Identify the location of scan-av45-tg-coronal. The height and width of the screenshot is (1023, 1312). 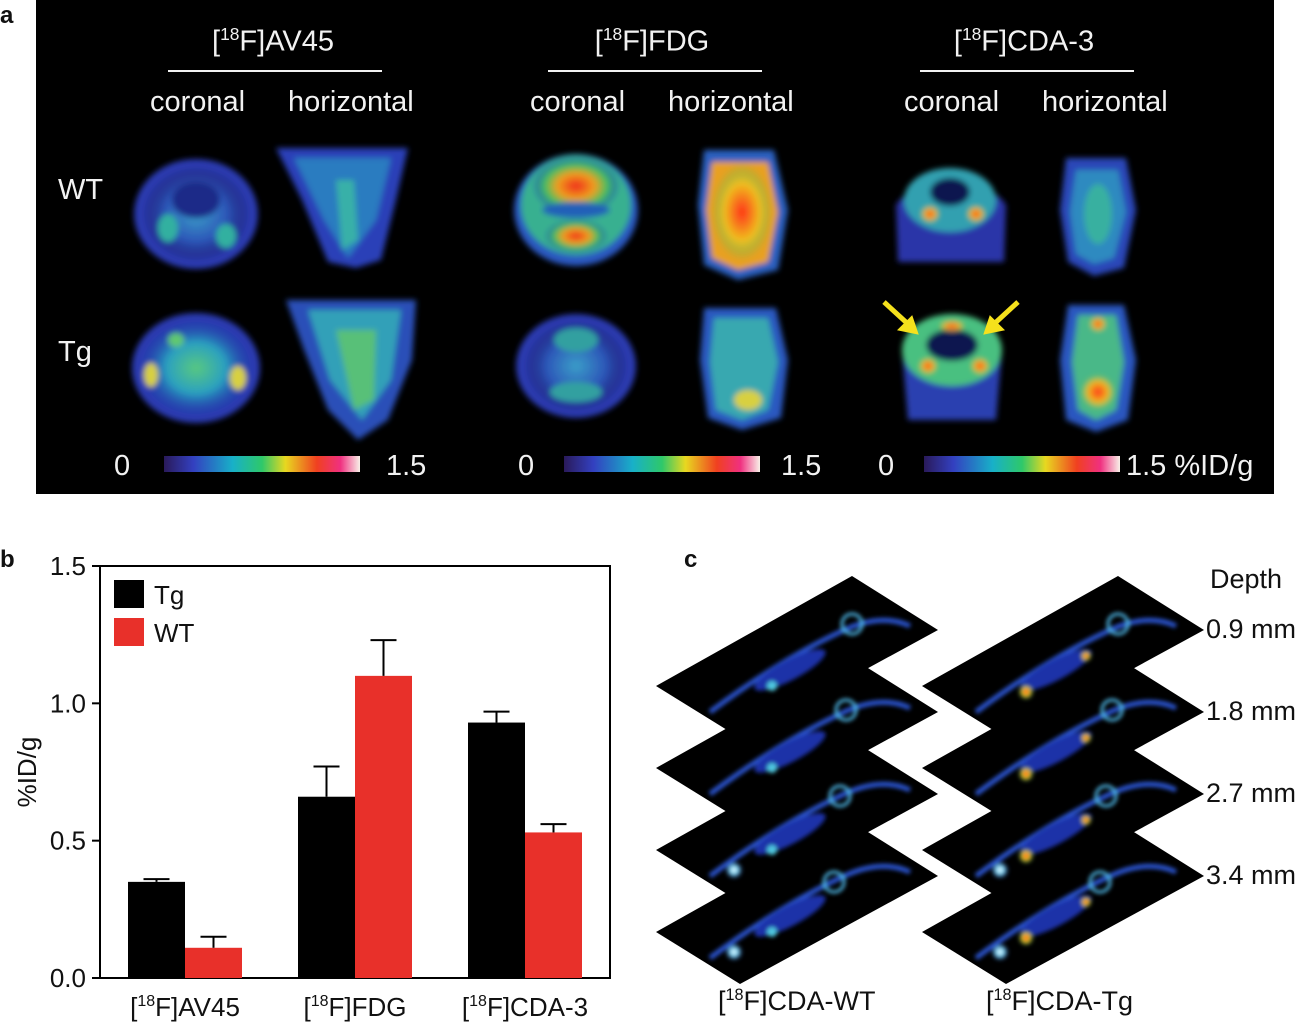
(196, 368).